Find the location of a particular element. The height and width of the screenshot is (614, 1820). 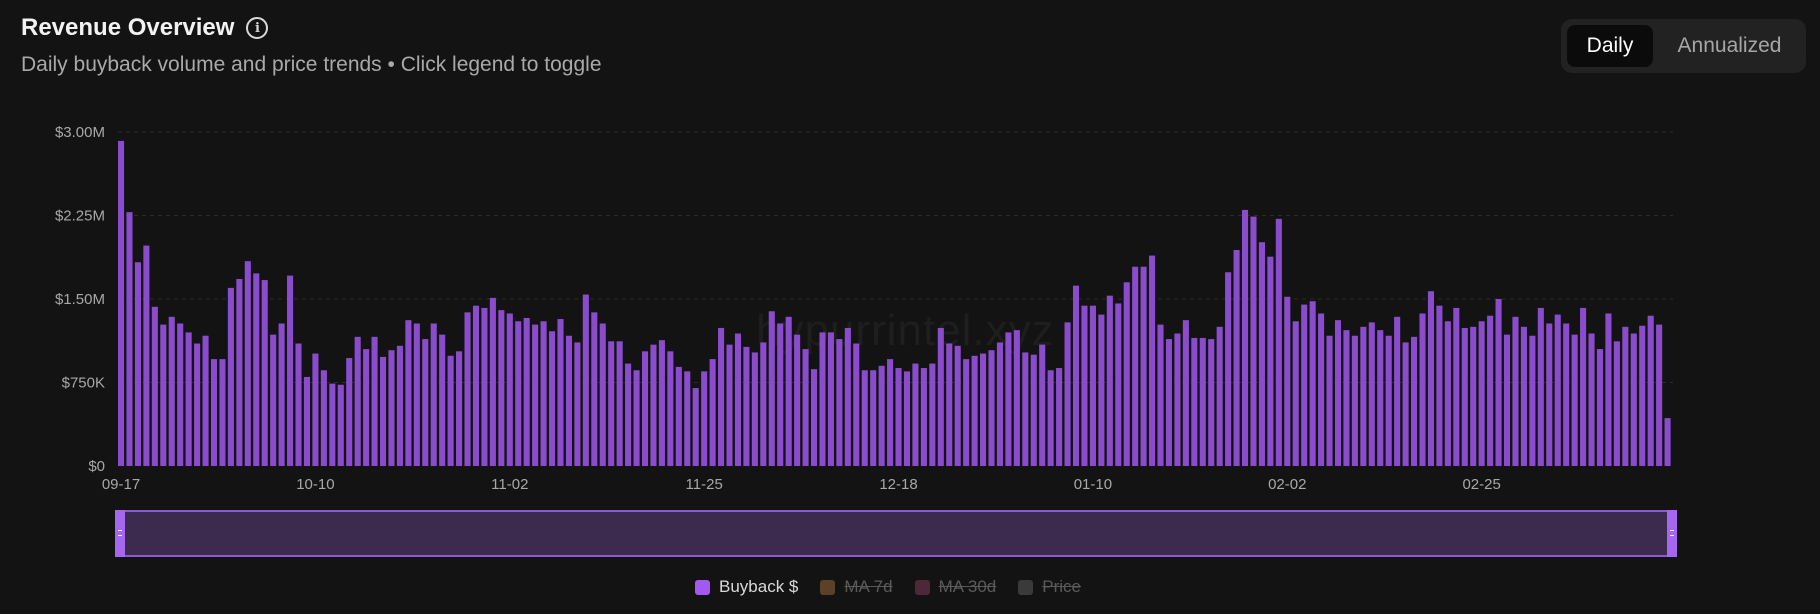

legend-item-ma-30d: MA 30d is located at coordinates (955, 587).